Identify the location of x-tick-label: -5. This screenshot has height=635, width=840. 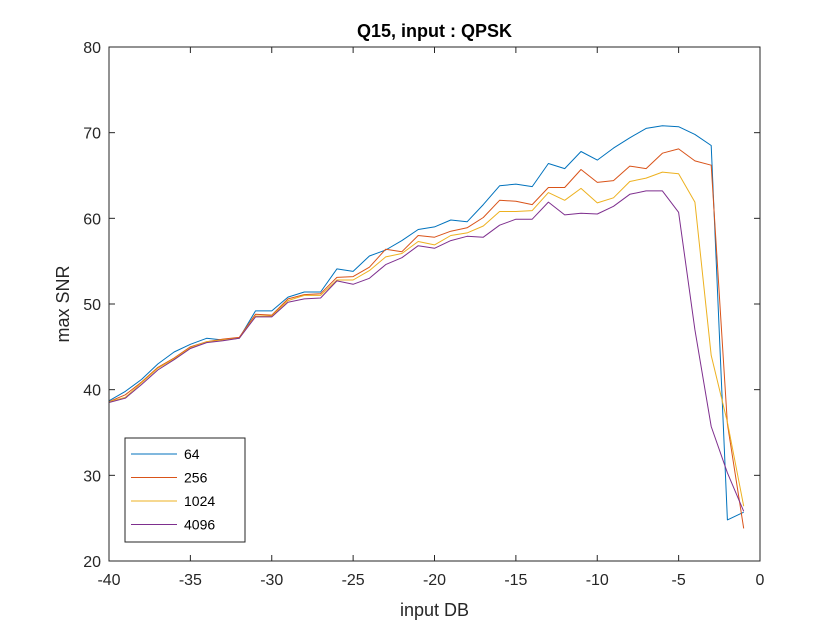
(679, 580).